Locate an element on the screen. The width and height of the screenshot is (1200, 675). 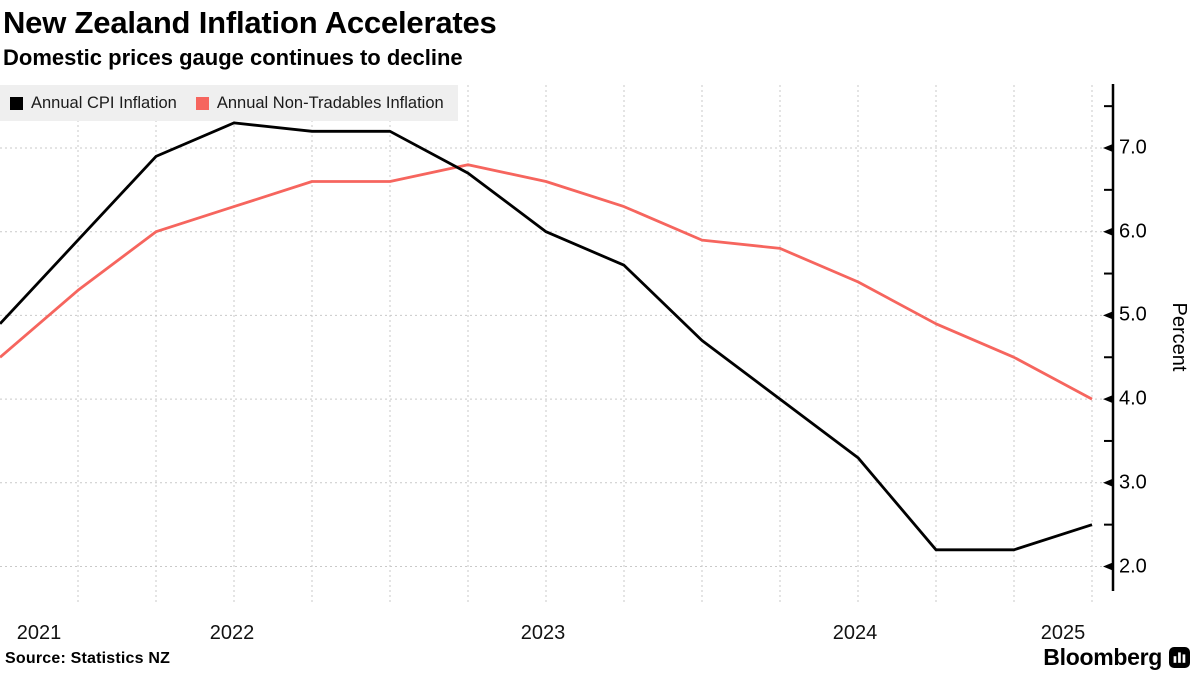
y-axis is located at coordinates (1109, 337).